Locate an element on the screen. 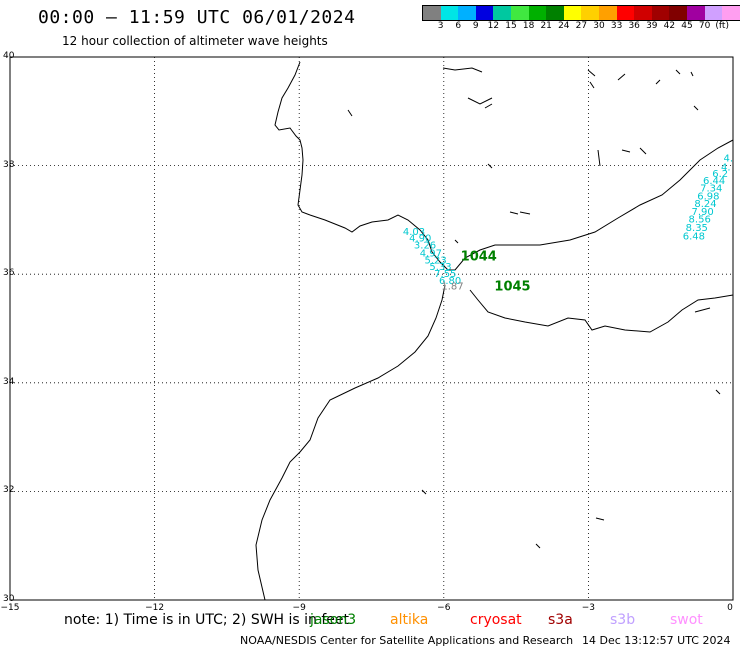 This screenshot has width=740, height=650. swh-label: 5.33 is located at coordinates (440, 267).